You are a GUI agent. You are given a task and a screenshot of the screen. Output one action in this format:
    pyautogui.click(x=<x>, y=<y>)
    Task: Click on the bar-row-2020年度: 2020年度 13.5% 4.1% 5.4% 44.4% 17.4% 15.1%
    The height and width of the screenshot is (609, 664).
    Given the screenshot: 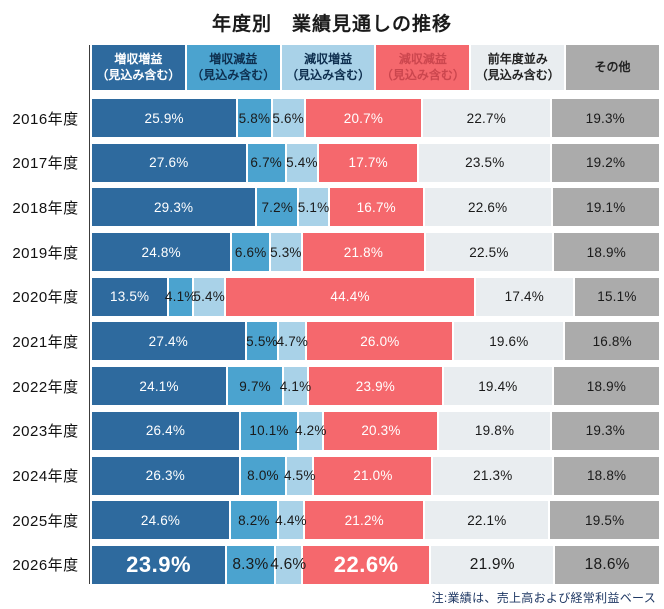 What is the action you would take?
    pyautogui.click(x=330, y=296)
    